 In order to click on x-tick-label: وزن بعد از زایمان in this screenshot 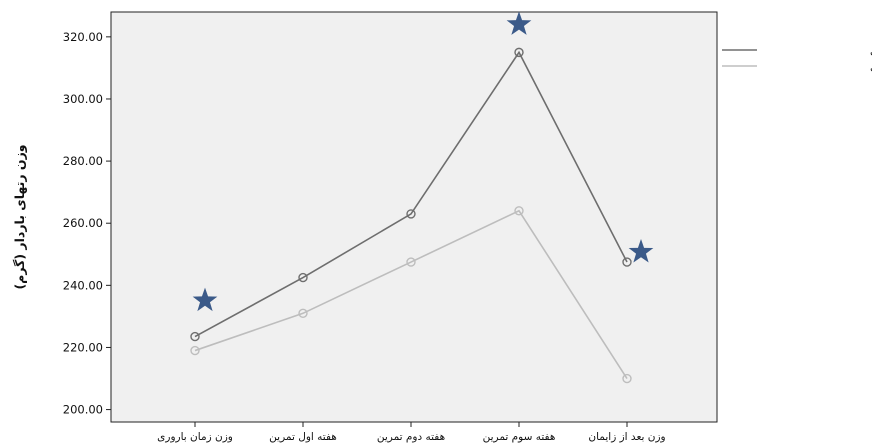, I will do `click(626, 437)`.